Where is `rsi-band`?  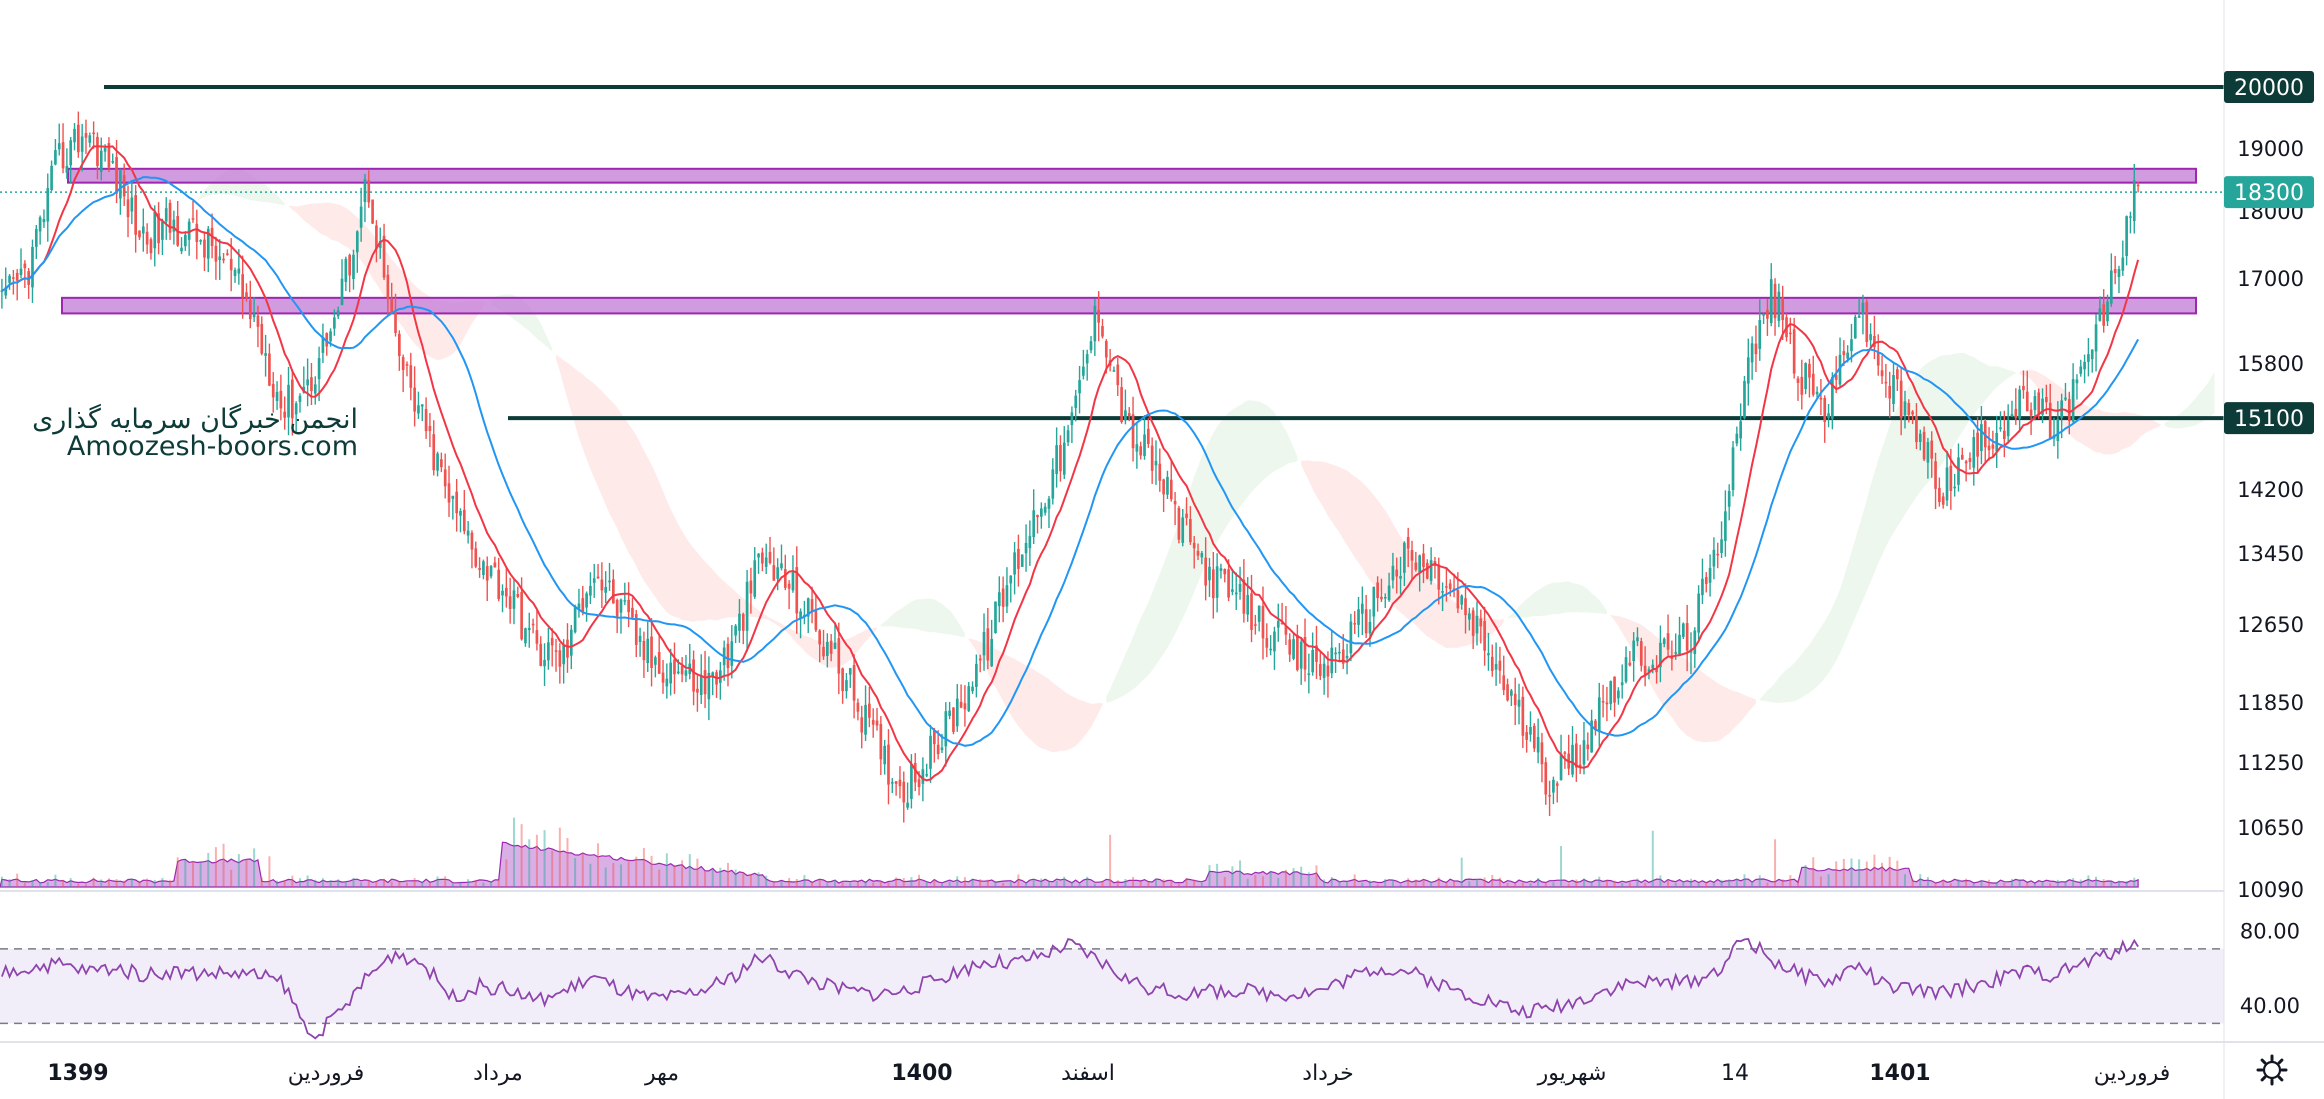
rsi-band is located at coordinates (1112, 986).